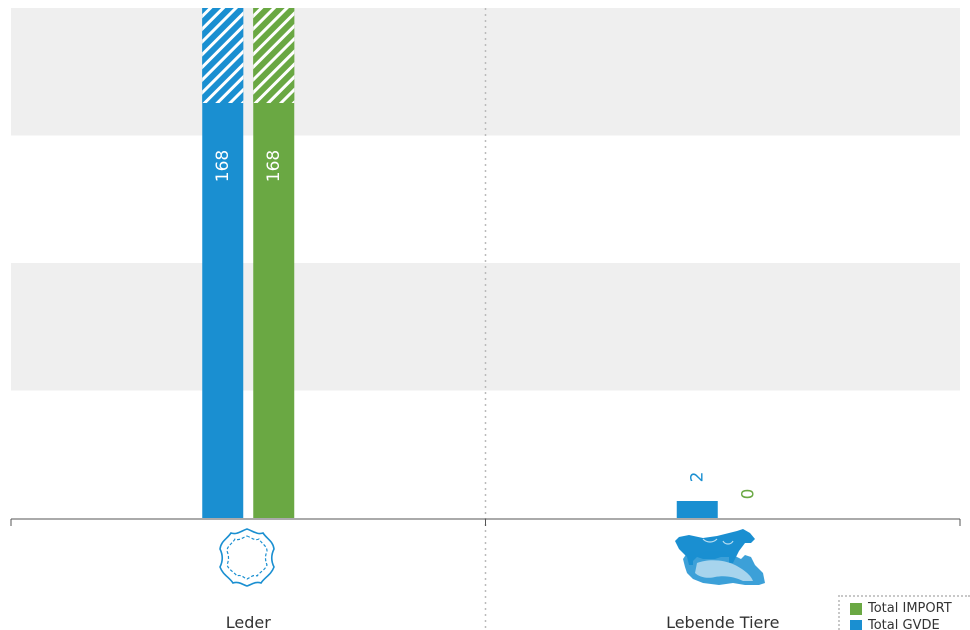  What do you see at coordinates (720, 557) in the screenshot?
I see `cattle-icon` at bounding box center [720, 557].